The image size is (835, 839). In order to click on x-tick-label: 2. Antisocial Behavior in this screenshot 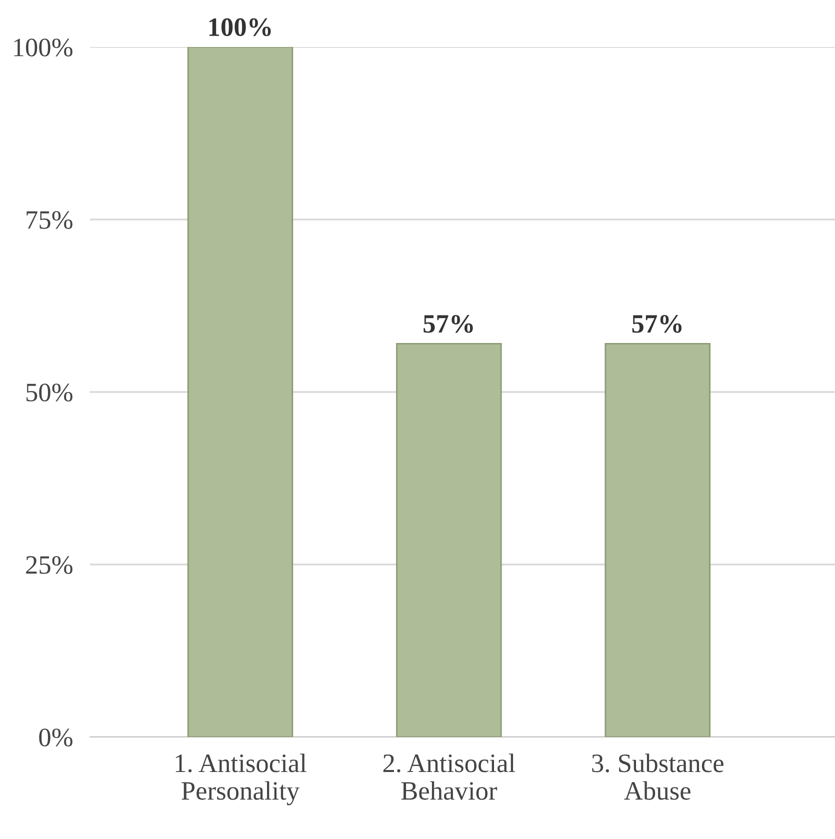, I will do `click(449, 777)`.